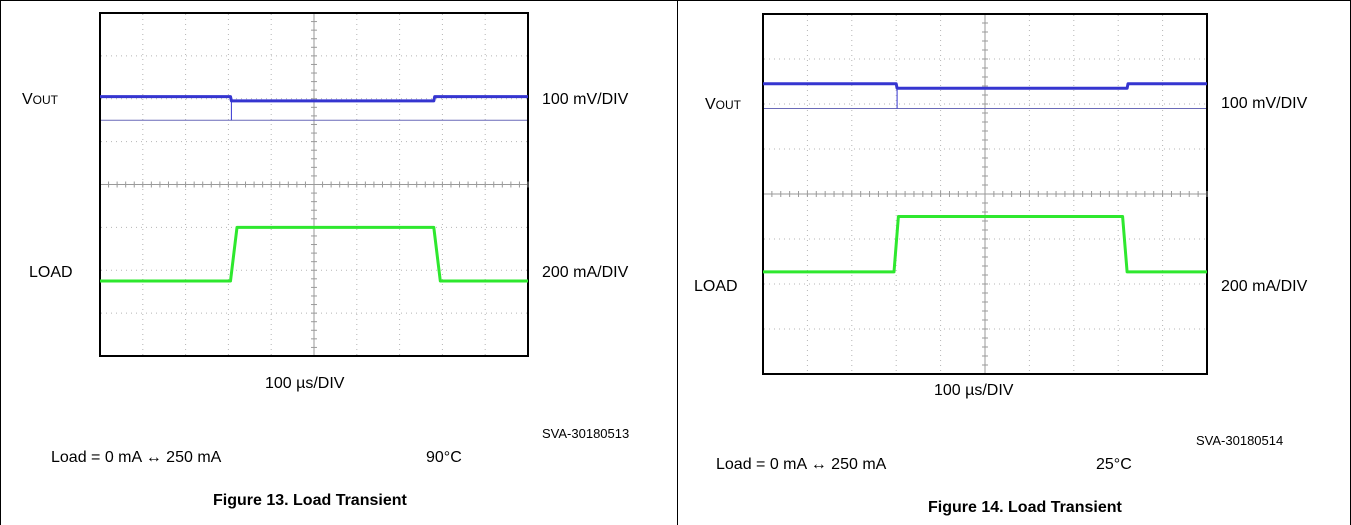 This screenshot has width=1351, height=525. Describe the element at coordinates (586, 433) in the screenshot. I see `figure-code: SVA-30180513` at that location.